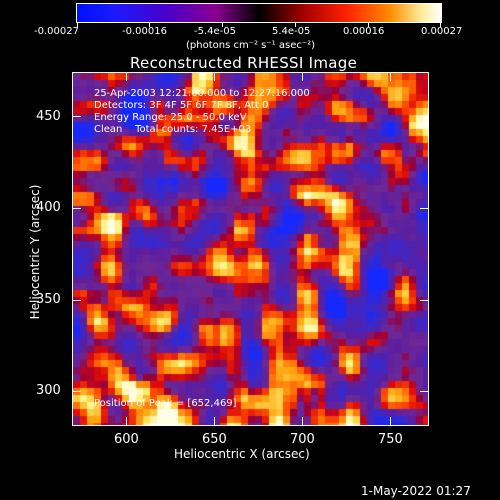 This screenshot has height=500, width=500. Describe the element at coordinates (251, 45) in the screenshot. I see `colorbar-units: (photons cm⁻² s⁻¹ asec⁻²)` at that location.